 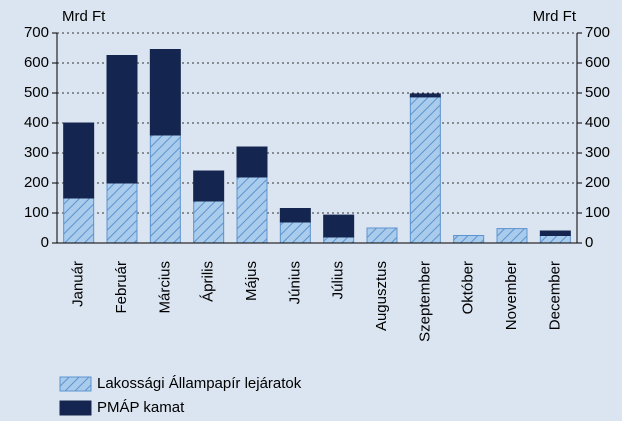 What do you see at coordinates (381, 296) in the screenshot?
I see `x-tick-label: Augusztus` at bounding box center [381, 296].